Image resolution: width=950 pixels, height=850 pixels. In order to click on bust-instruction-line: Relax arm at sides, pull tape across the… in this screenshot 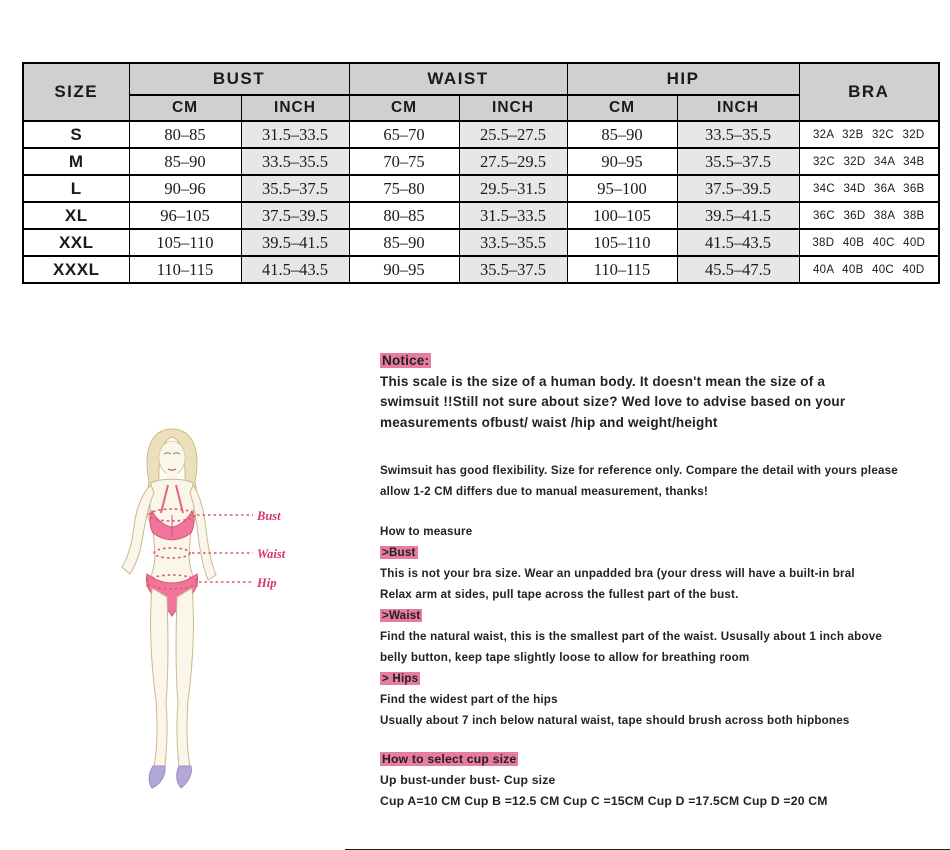, I will do `click(559, 594)`.